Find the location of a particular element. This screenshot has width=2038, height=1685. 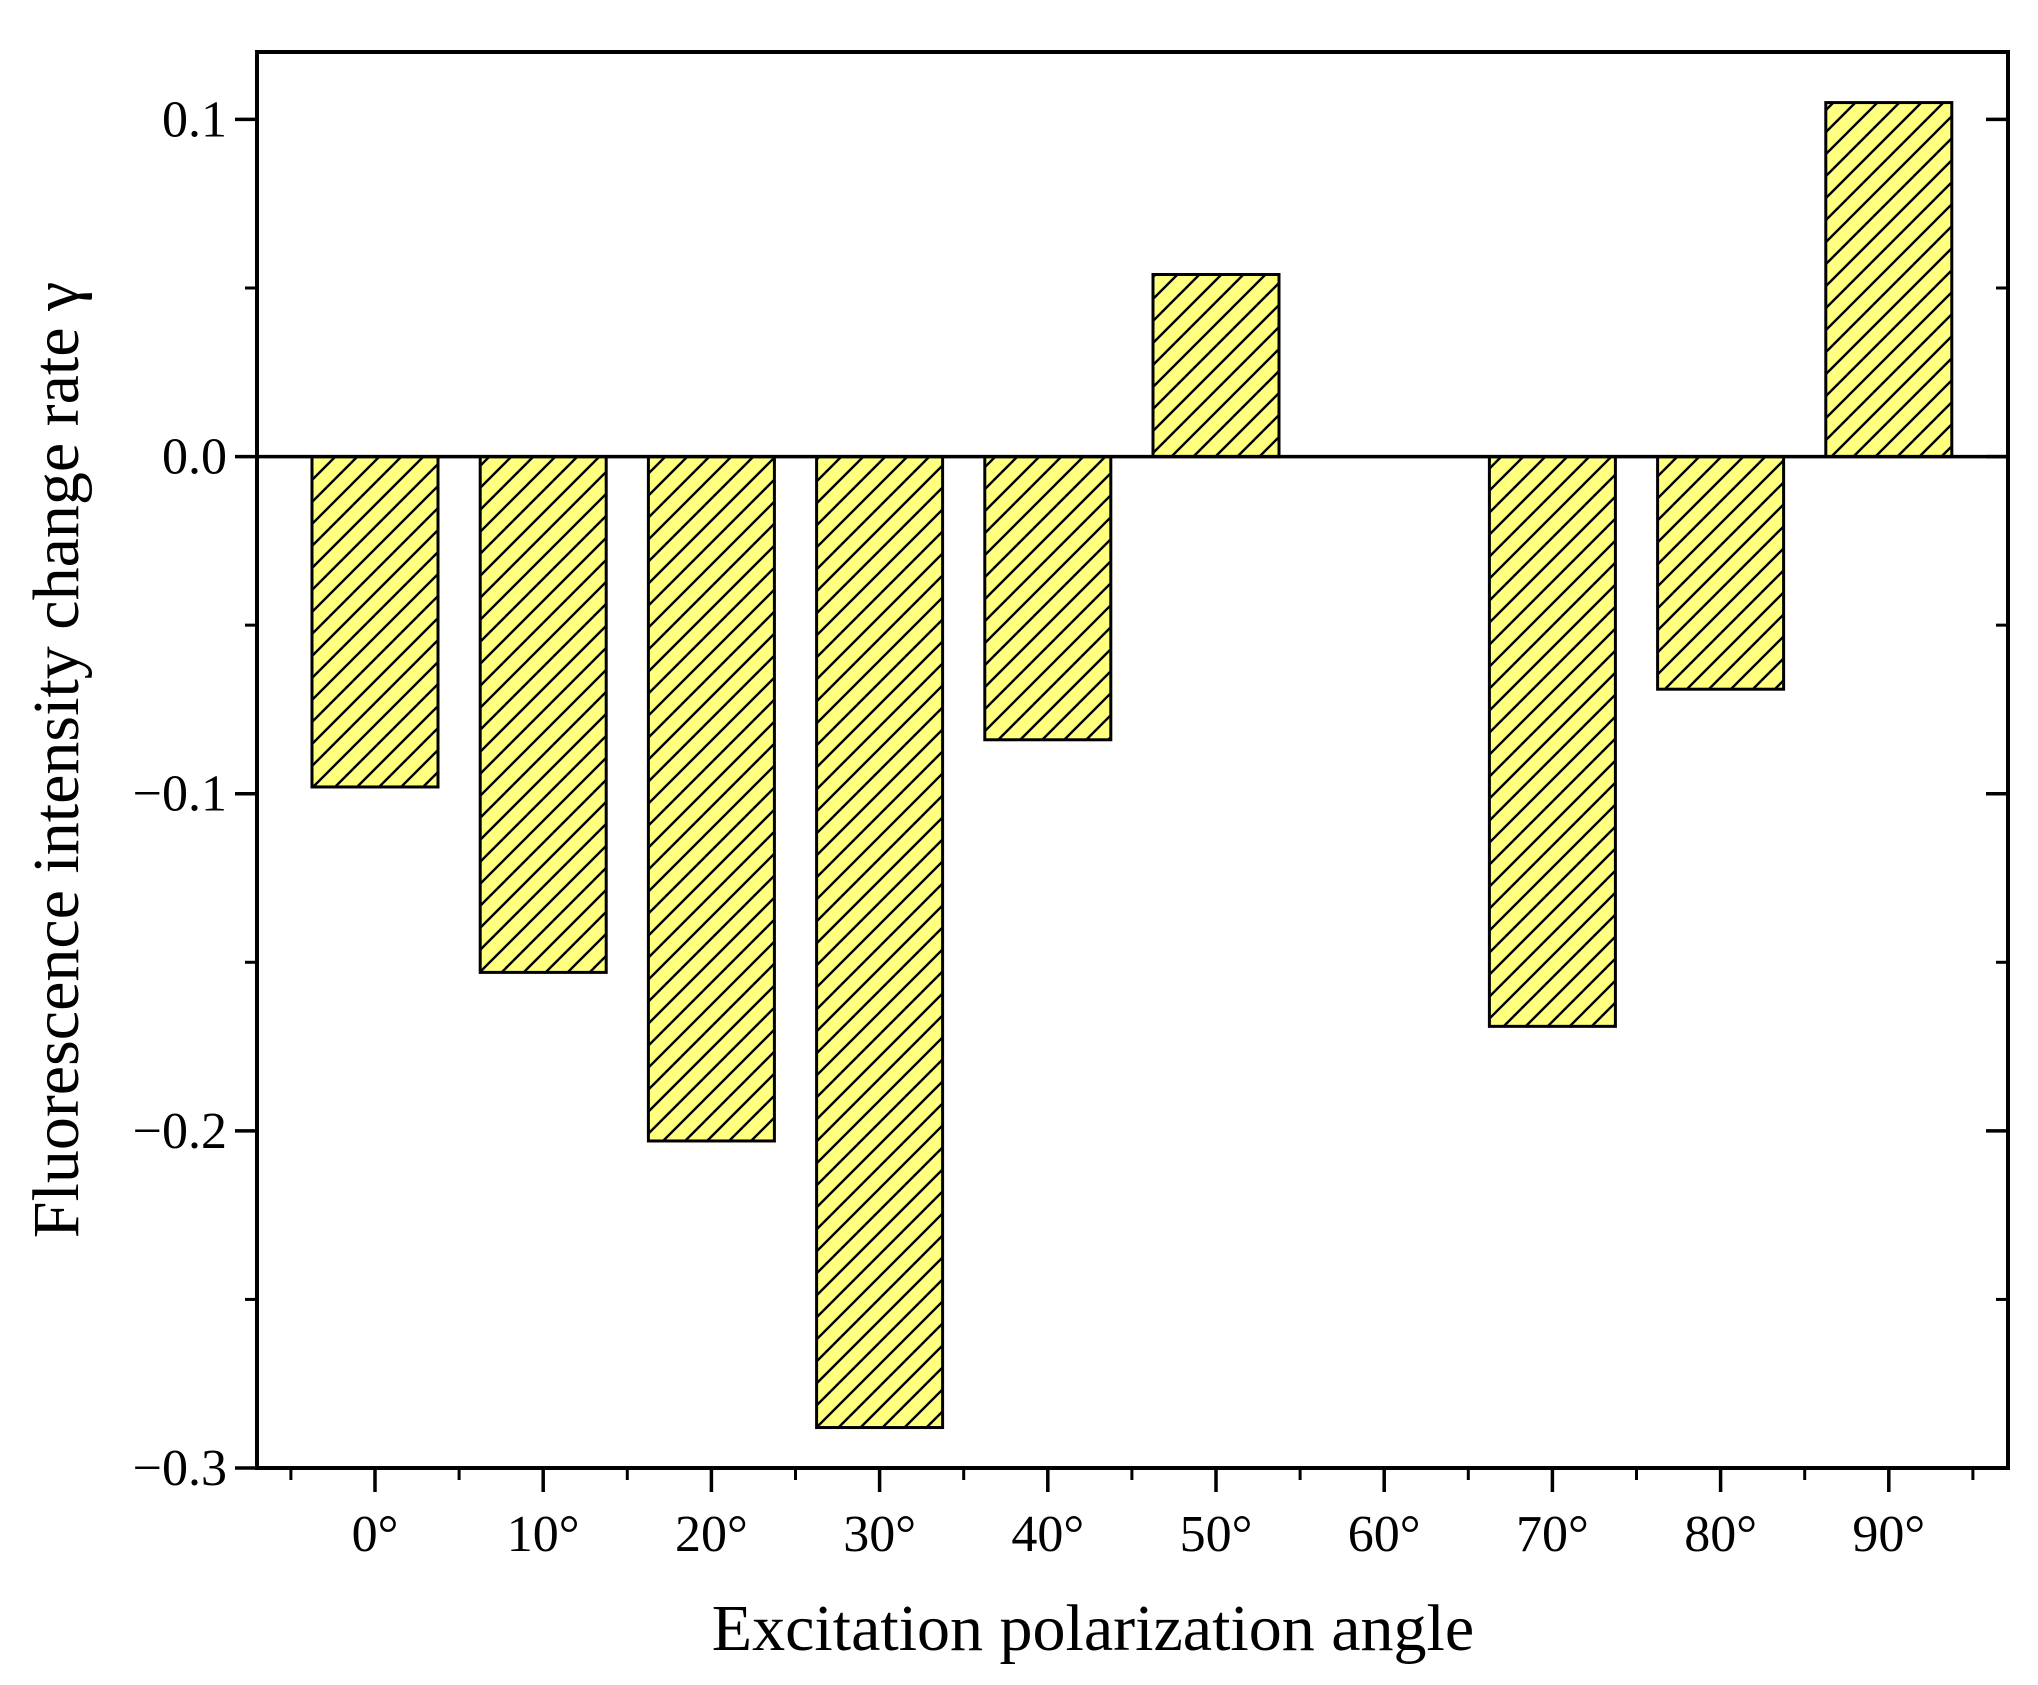

bar-0deg is located at coordinates (375, 622).